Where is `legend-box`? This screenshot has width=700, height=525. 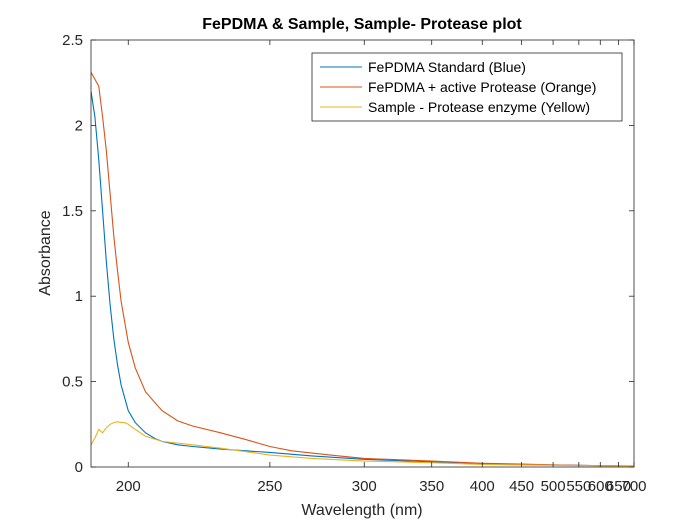
legend-box is located at coordinates (467, 87).